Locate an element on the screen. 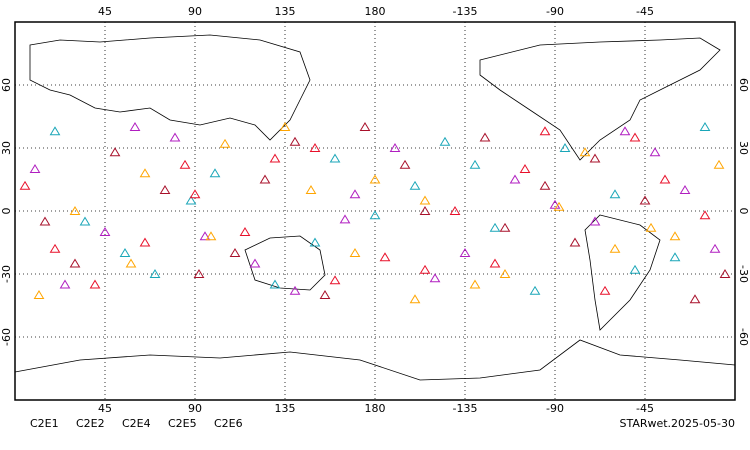 The image size is (750, 450). y-tick-label-right: -30 is located at coordinates (743, 274).